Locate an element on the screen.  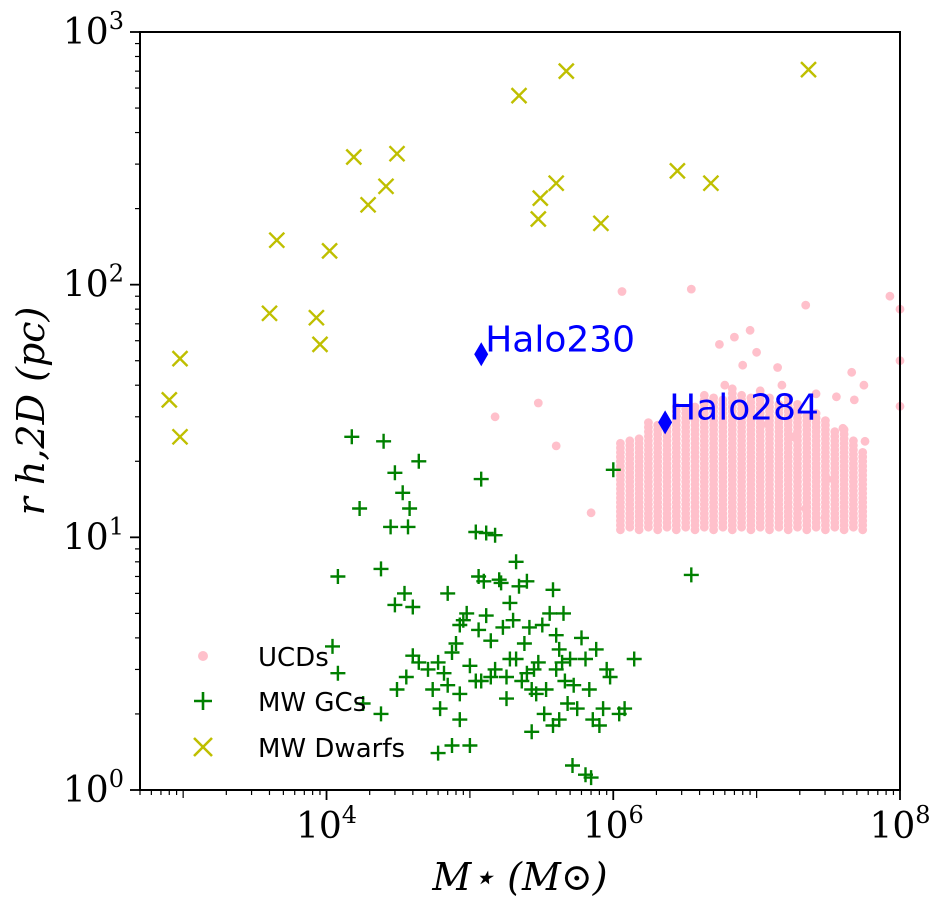
annotation-layer: Halo230 Halo284 is located at coordinates (646, 377).